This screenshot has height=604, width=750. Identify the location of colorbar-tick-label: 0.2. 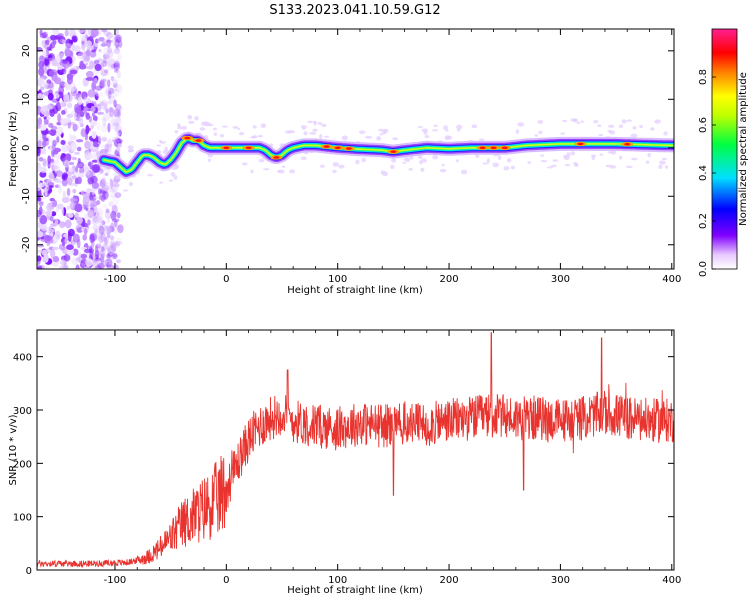
(703, 221).